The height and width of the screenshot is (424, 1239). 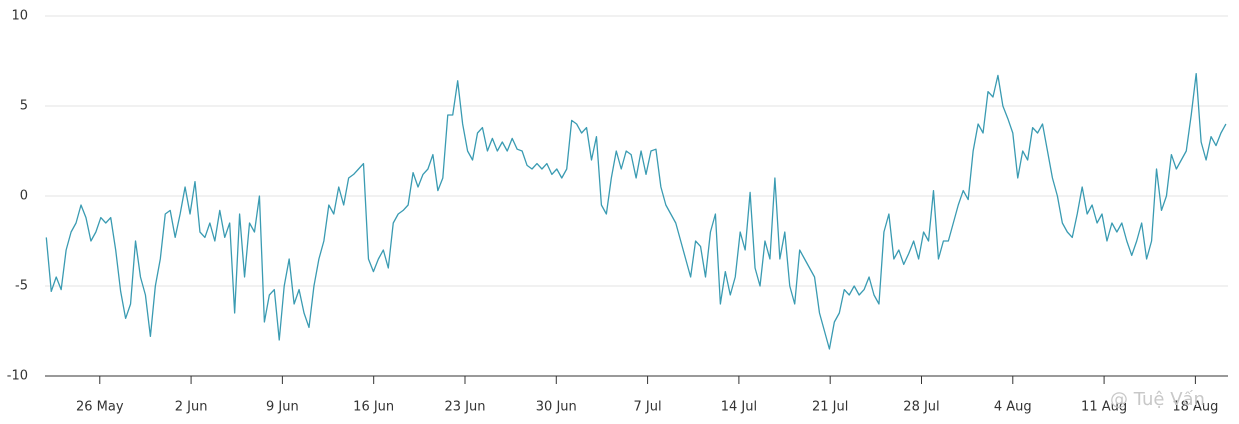 I want to click on x-tick-label: 7 Jul, so click(x=648, y=407).